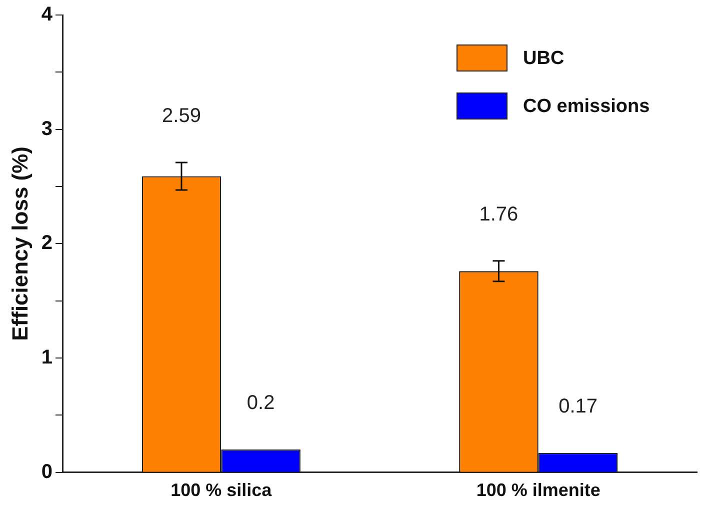  I want to click on legend-label: UBC, so click(543, 59).